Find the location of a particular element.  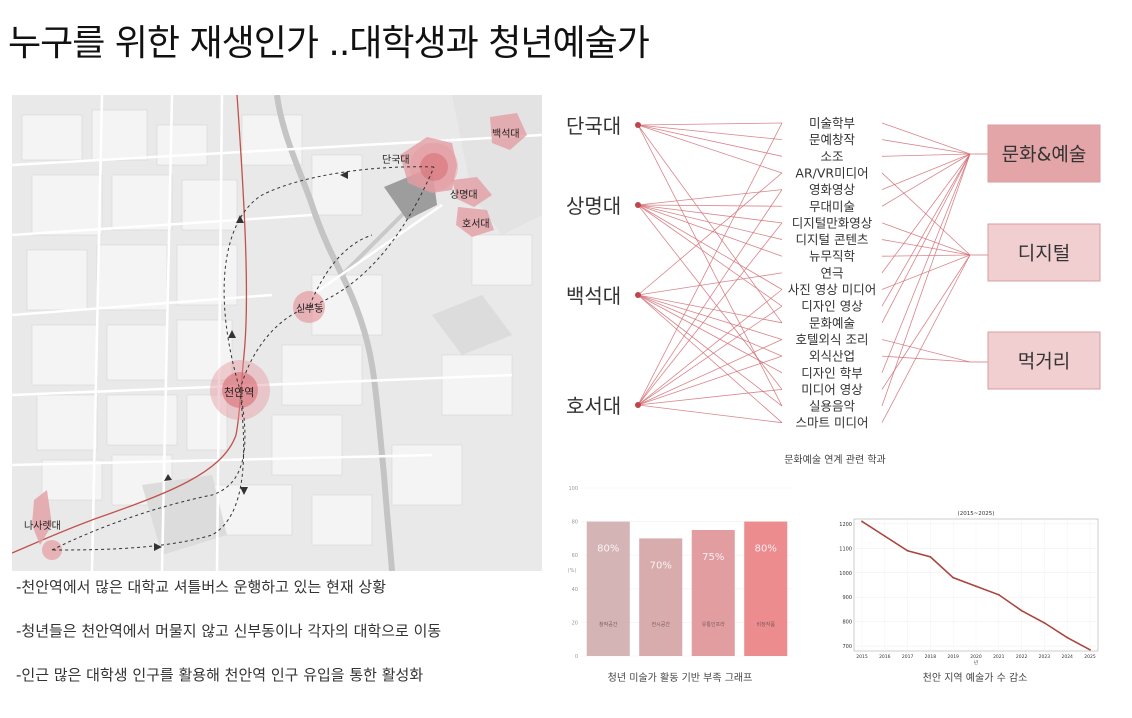

x-tick-label: 2021 is located at coordinates (999, 657).